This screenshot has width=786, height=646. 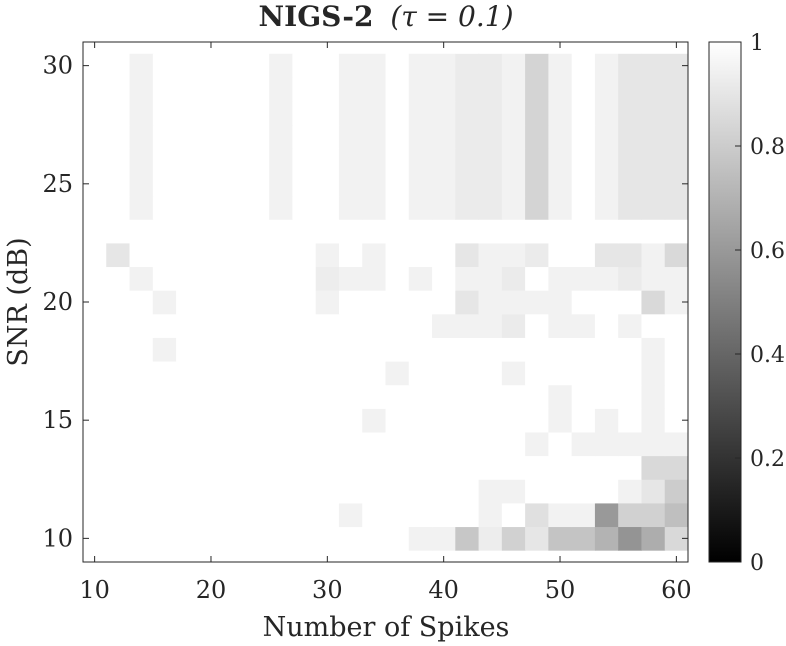 I want to click on colorbar-tick-label: 0.4, so click(x=767, y=355).